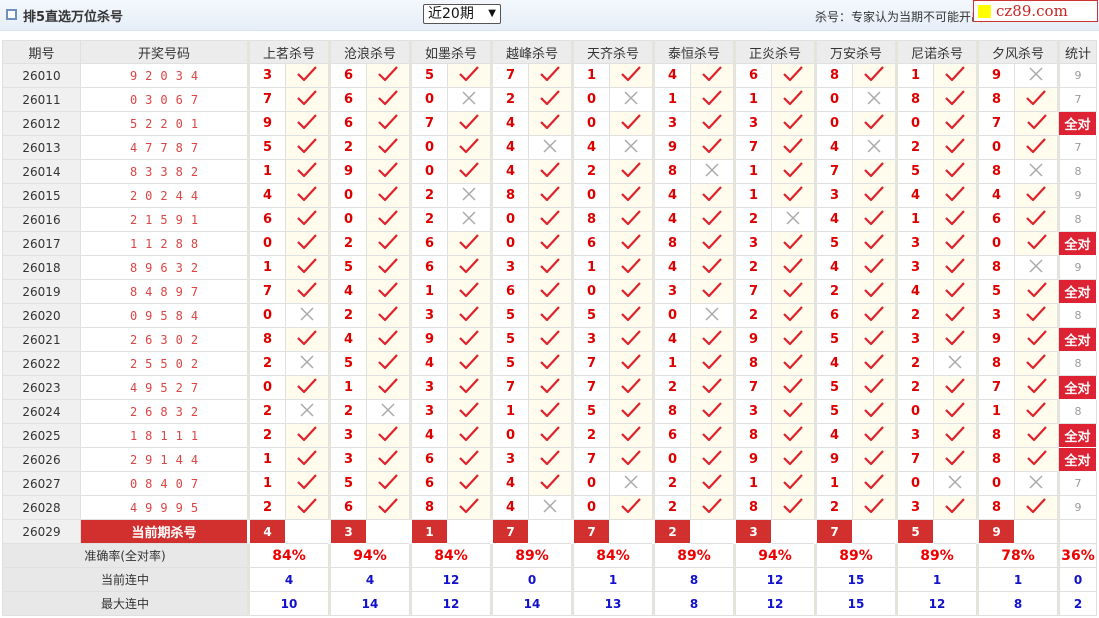 This screenshot has height=618, width=1099. I want to click on stat-value: 9, so click(1077, 75).